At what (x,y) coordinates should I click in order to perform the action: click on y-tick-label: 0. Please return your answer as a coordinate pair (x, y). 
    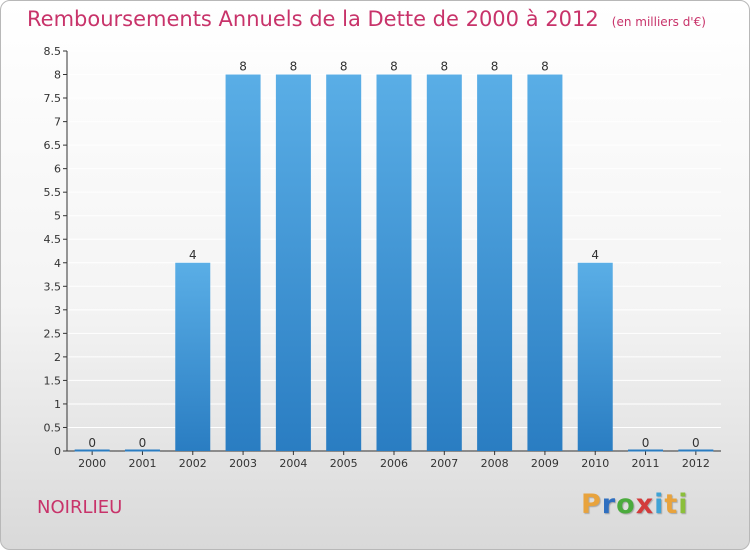
    Looking at the image, I should click on (57, 451).